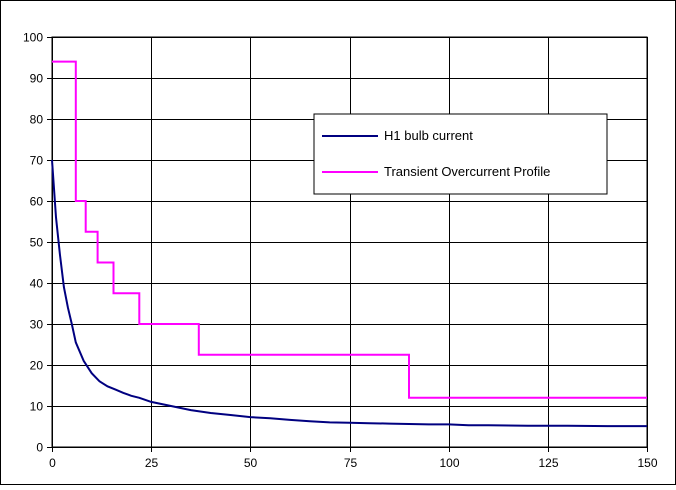 The image size is (676, 490). I want to click on y-tick-label: 50, so click(37, 243).